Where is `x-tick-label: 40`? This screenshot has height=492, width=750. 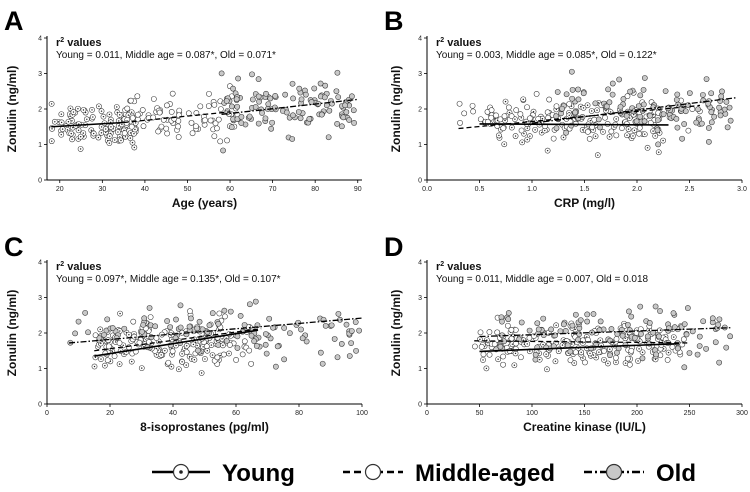
x-tick-label: 40 is located at coordinates (173, 413).